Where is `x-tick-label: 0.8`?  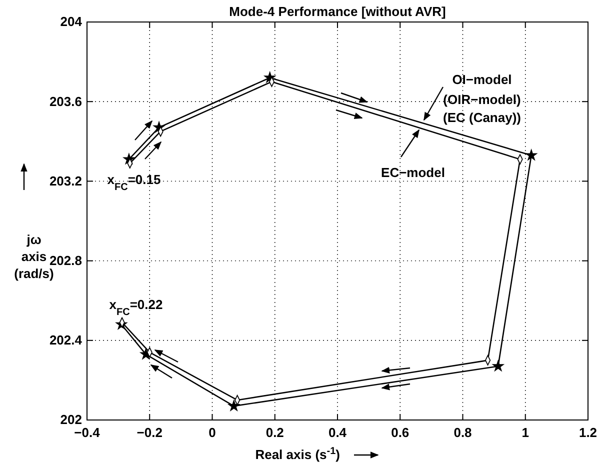
x-tick-label: 0.8 is located at coordinates (463, 432).